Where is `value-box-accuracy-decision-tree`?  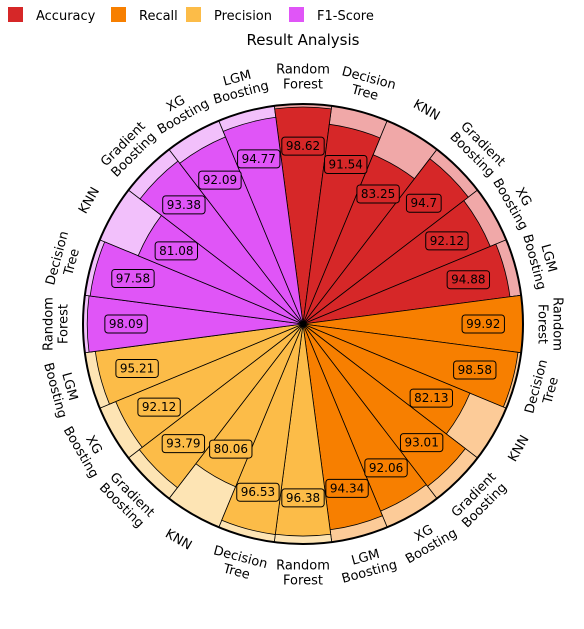 value-box-accuracy-decision-tree is located at coordinates (346, 164).